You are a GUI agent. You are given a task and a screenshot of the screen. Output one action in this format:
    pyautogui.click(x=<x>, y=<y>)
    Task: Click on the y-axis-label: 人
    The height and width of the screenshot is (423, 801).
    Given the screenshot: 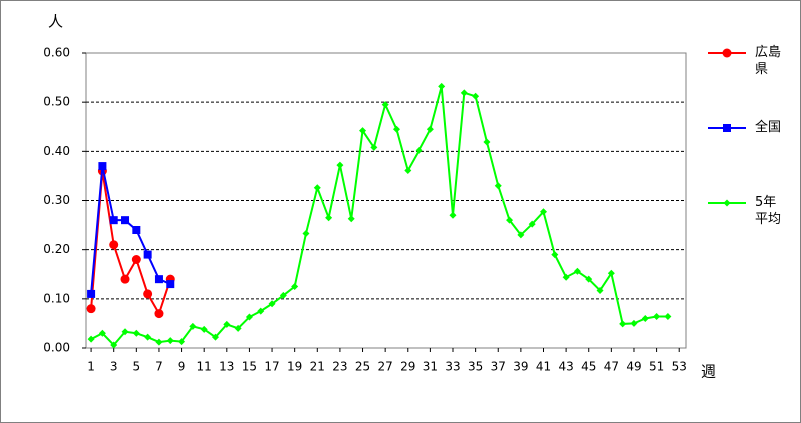 What is the action you would take?
    pyautogui.click(x=55, y=22)
    